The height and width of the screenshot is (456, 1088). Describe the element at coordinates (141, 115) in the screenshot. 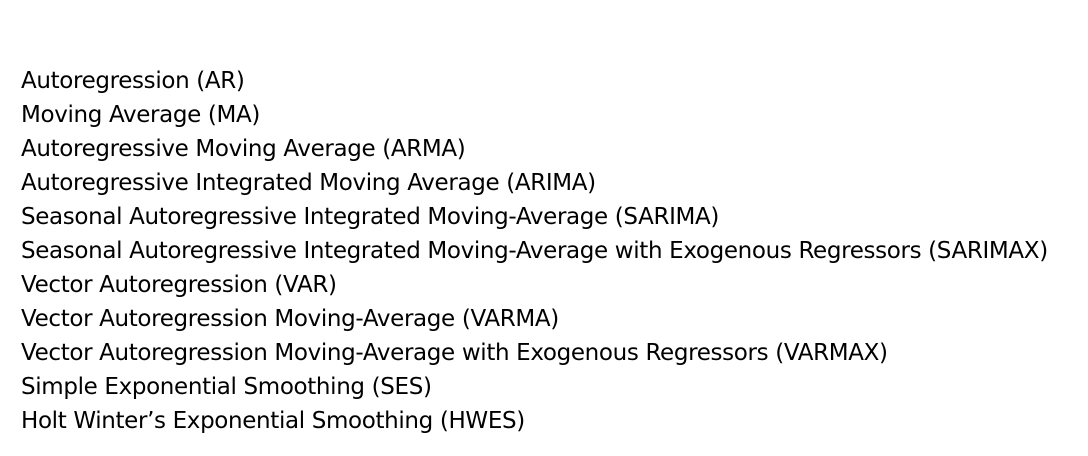

I see `list-item: Moving Average (MA)` at that location.